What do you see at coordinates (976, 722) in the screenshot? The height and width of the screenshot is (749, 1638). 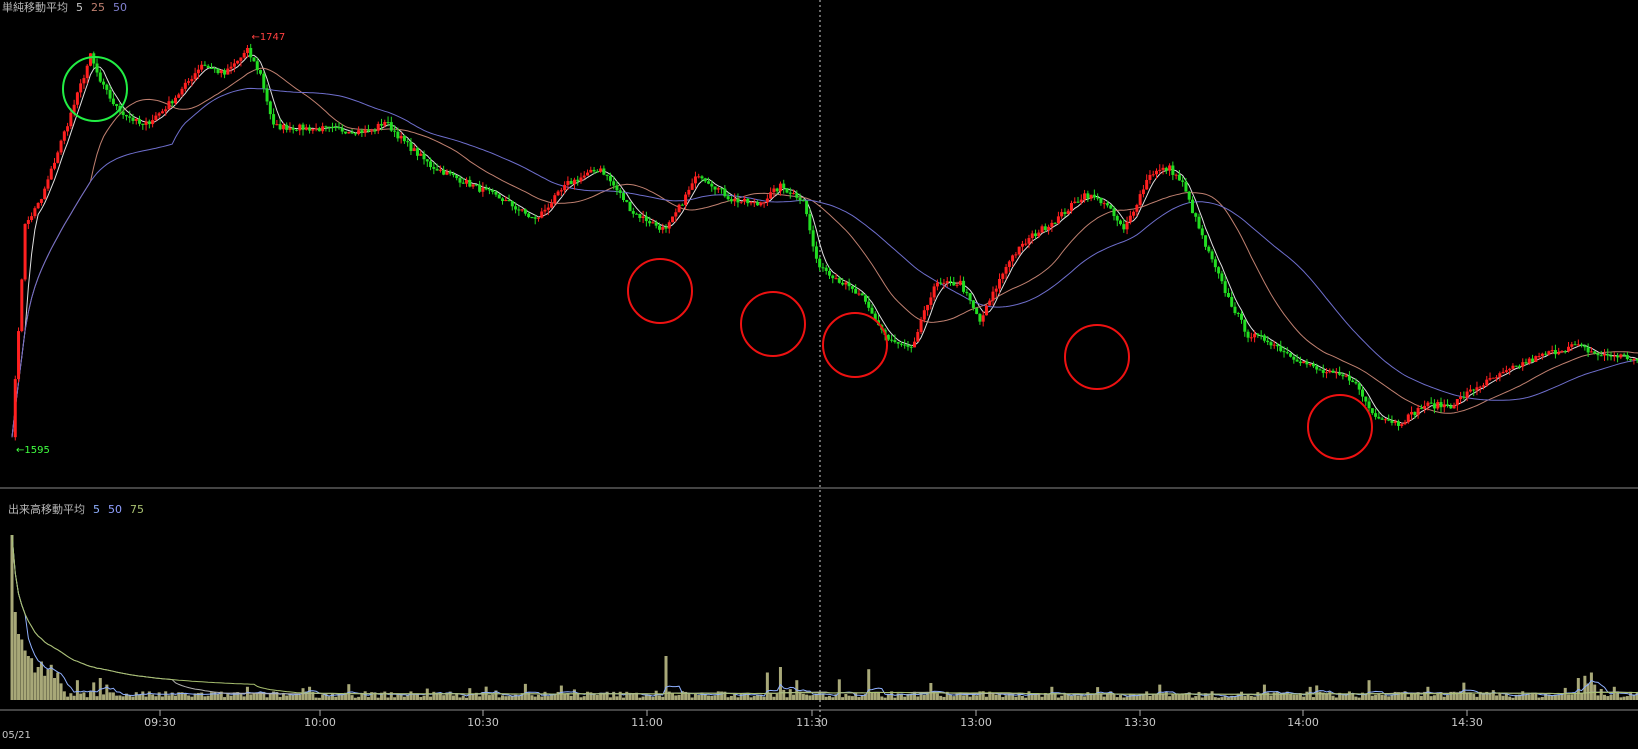 I see `x-tick-label: 13:00` at bounding box center [976, 722].